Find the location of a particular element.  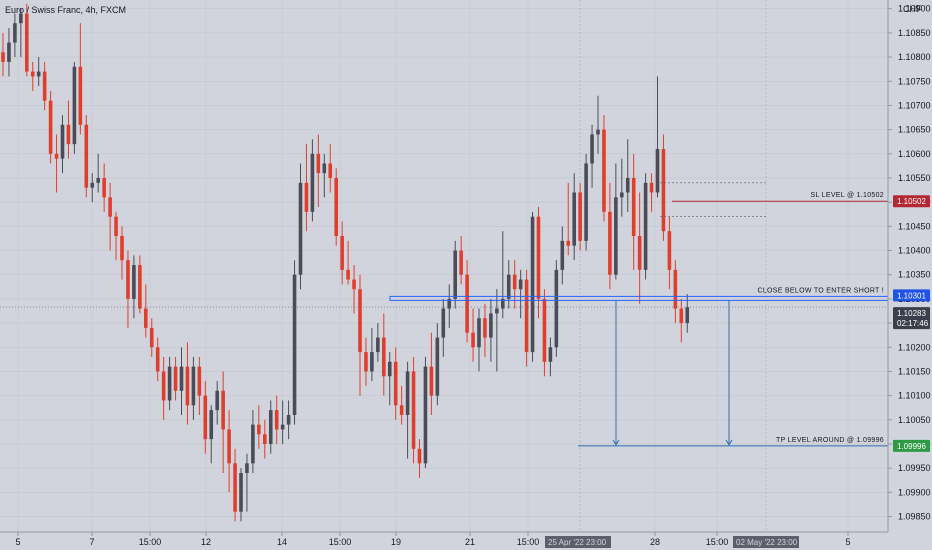

y-tick-label: 1.10350 is located at coordinates (914, 275).